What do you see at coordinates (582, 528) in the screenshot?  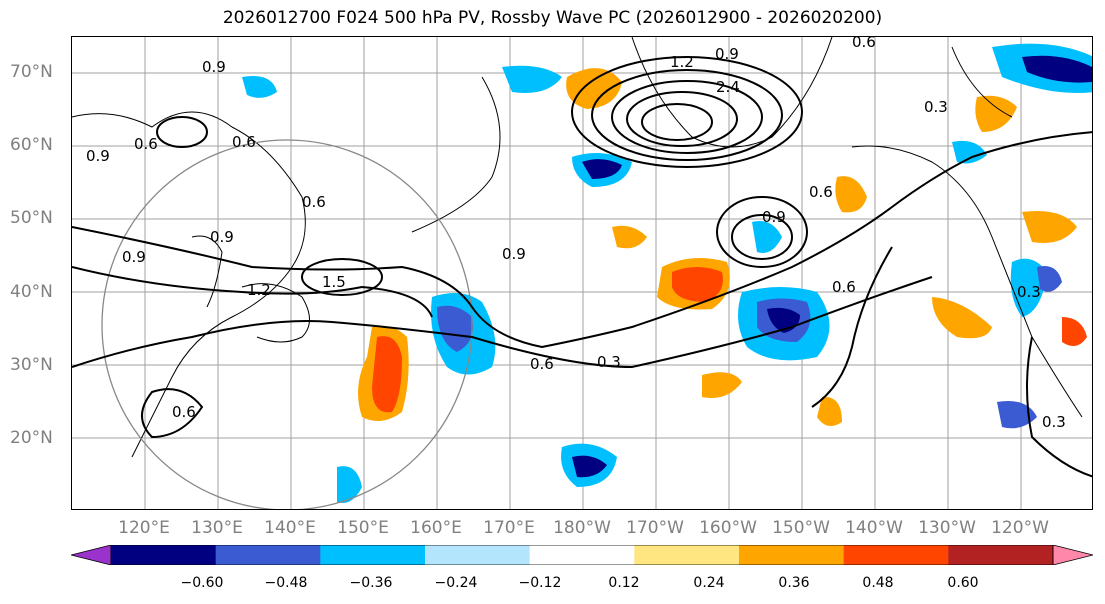 I see `lon-label: 180°W` at bounding box center [582, 528].